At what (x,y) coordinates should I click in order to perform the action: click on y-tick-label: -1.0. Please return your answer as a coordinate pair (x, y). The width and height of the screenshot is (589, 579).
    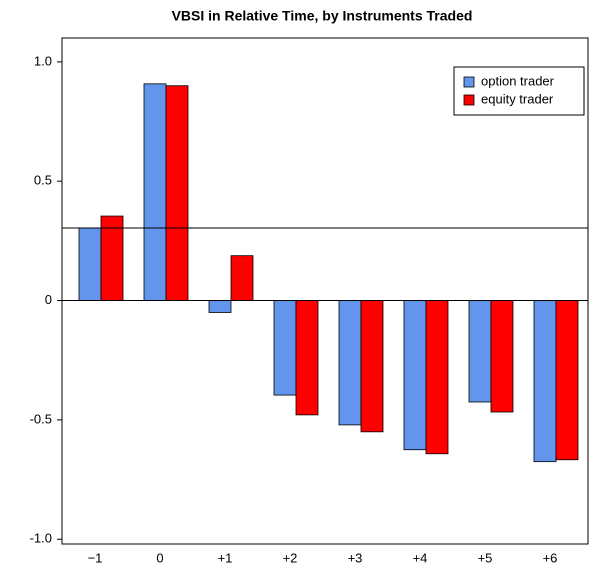
    Looking at the image, I should click on (41, 538).